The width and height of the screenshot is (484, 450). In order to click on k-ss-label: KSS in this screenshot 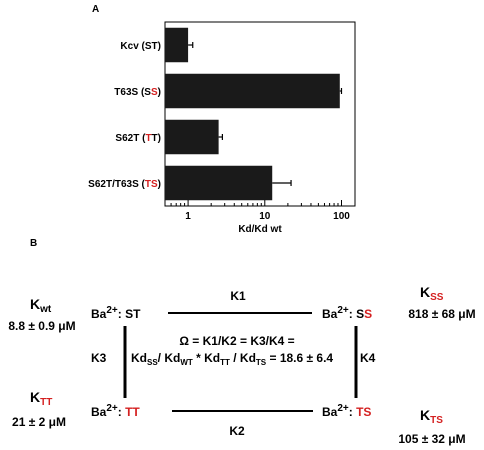, I will do `click(432, 293)`.